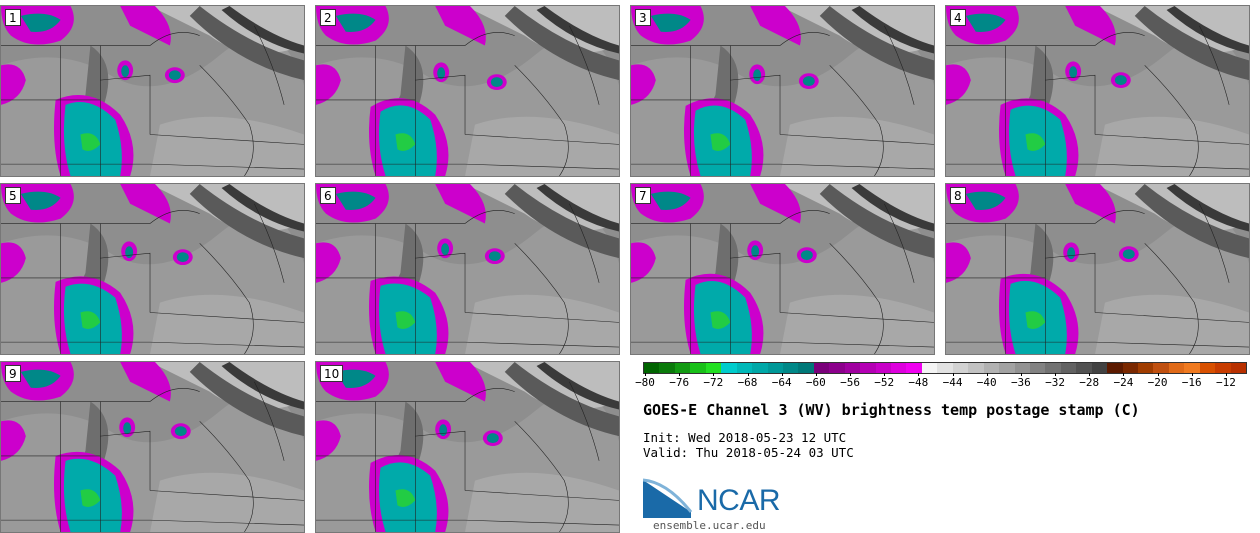 Image resolution: width=1260 pixels, height=533 pixels. I want to click on valid-value: Thu 2018-05-24 03 UTC, so click(774, 452).